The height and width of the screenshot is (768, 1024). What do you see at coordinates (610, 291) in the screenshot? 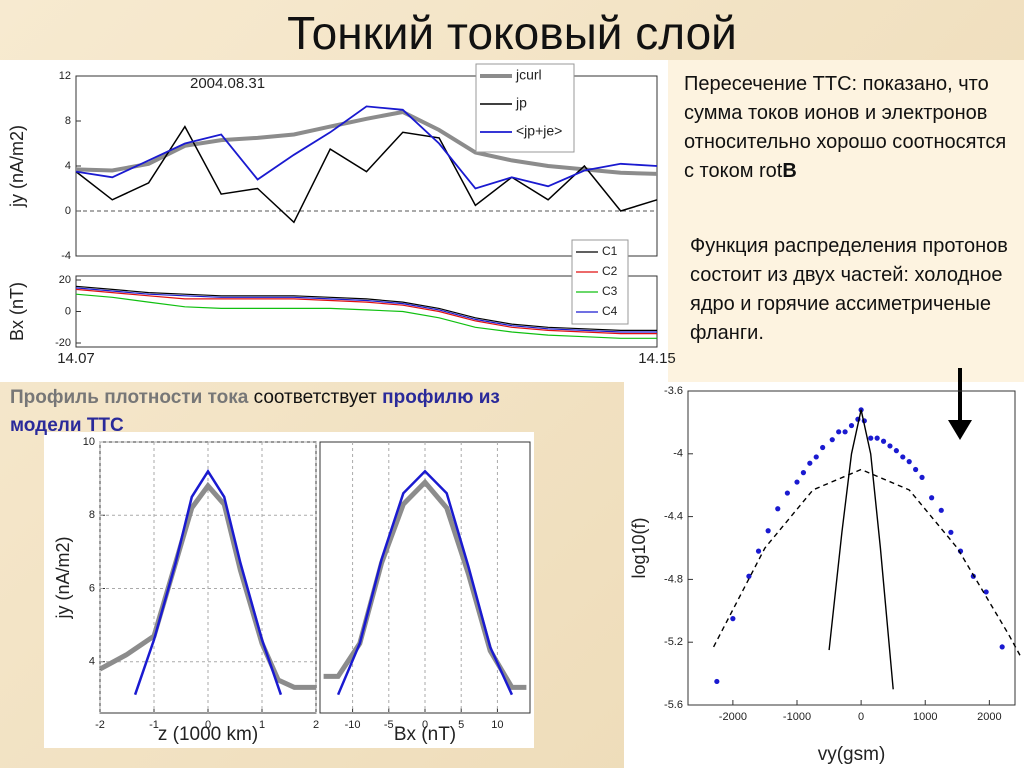
I see `legend-label: C3` at bounding box center [610, 291].